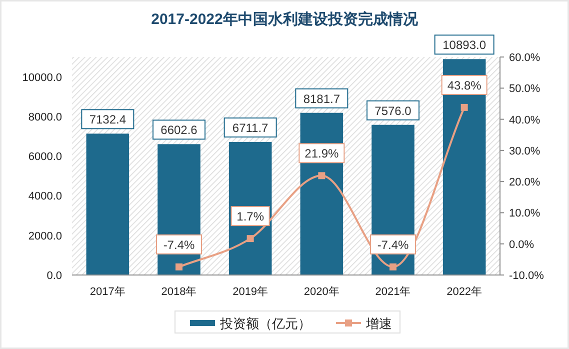  Describe the element at coordinates (322, 153) in the screenshot. I see `data-label: 21.9%` at that location.